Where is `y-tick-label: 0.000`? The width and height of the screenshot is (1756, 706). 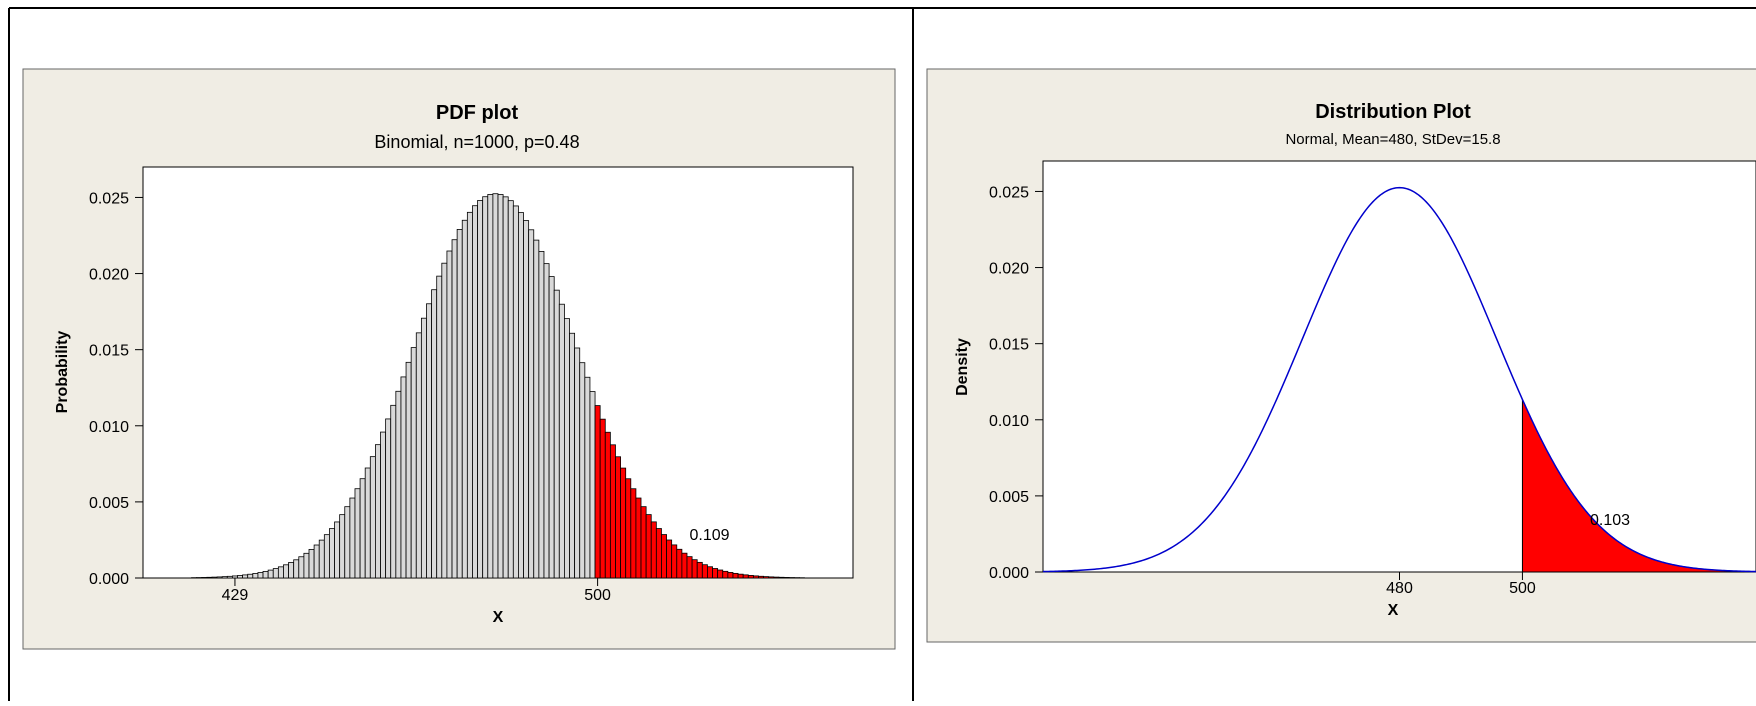 y-tick-label: 0.000 is located at coordinates (1009, 573).